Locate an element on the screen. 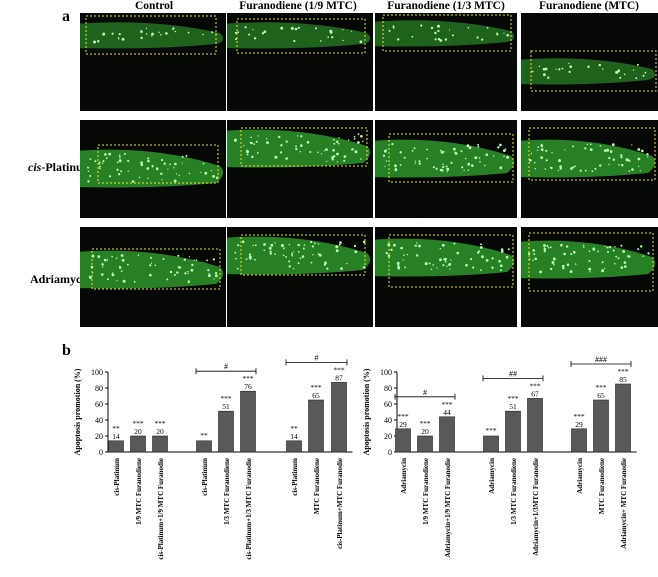 This screenshot has width=658, height=577. panel-a-letter: a is located at coordinates (66, 16).